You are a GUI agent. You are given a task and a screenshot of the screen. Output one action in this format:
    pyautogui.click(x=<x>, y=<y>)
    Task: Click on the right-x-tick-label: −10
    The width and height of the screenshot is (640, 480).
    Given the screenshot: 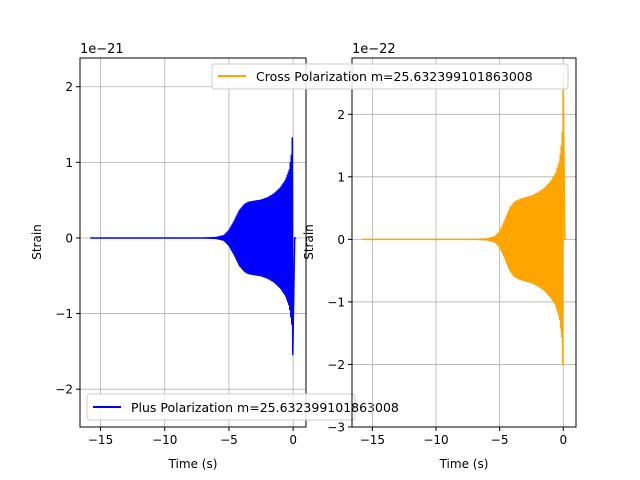 What is the action you would take?
    pyautogui.click(x=435, y=440)
    